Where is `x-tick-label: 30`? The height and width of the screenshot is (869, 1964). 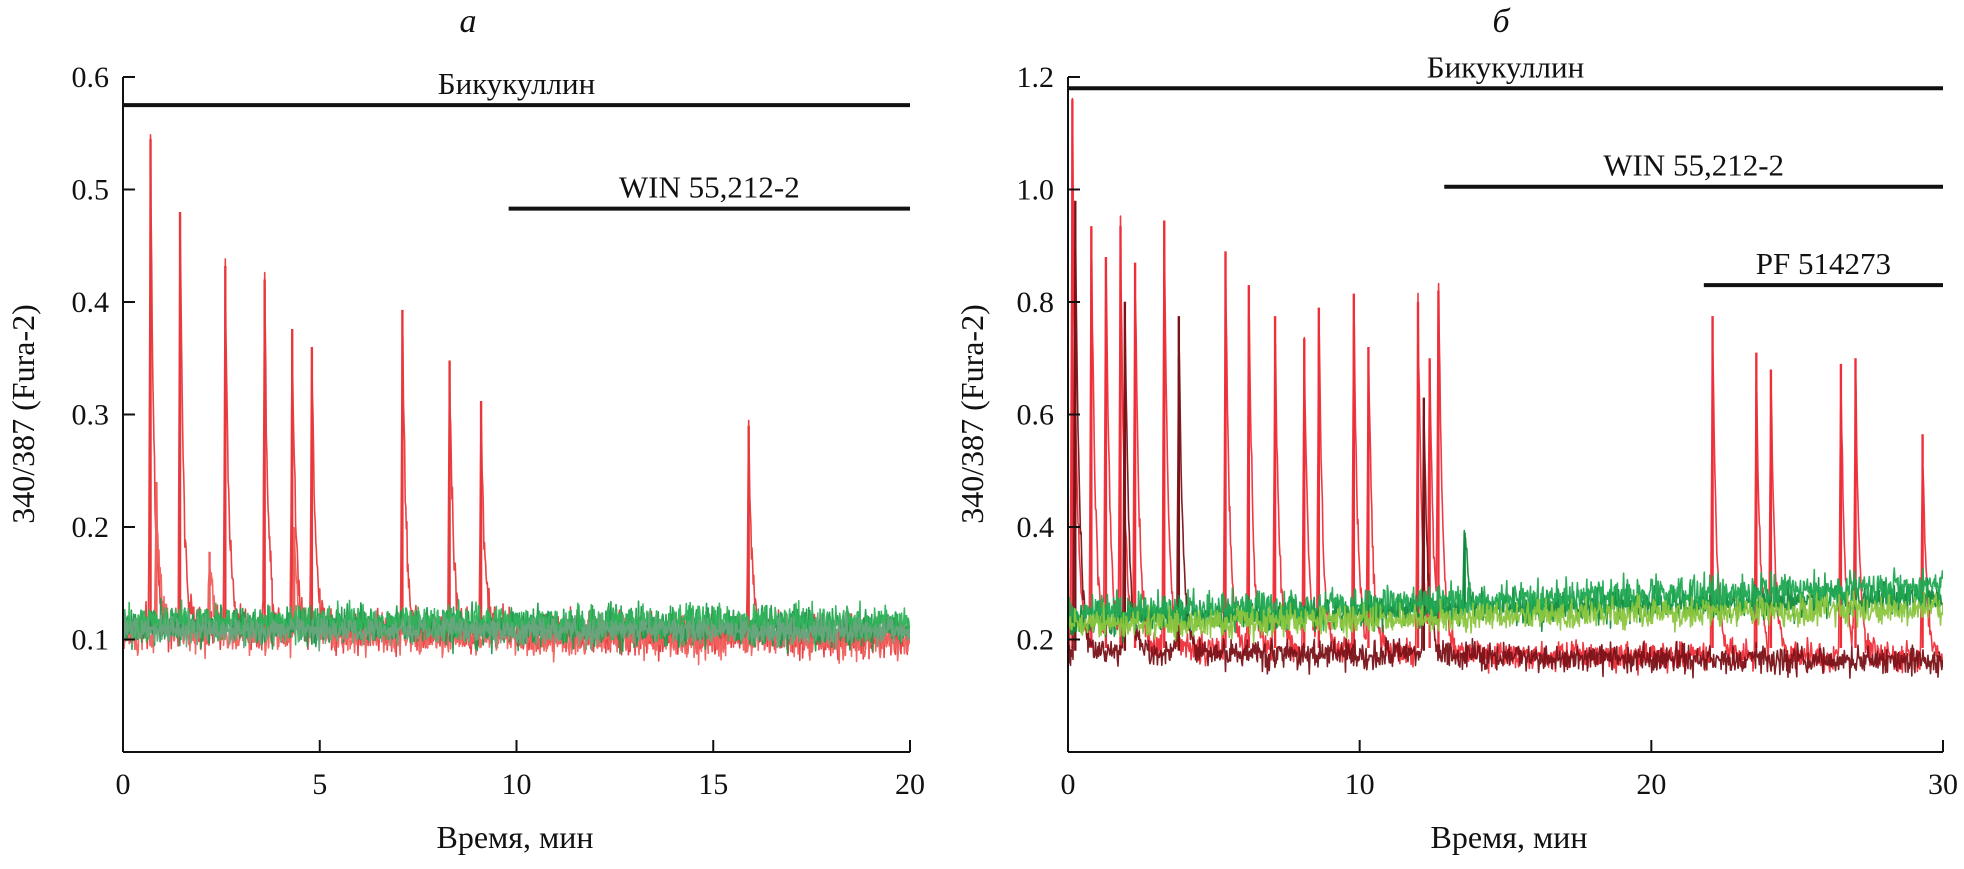
x-tick-label: 30 is located at coordinates (1943, 784).